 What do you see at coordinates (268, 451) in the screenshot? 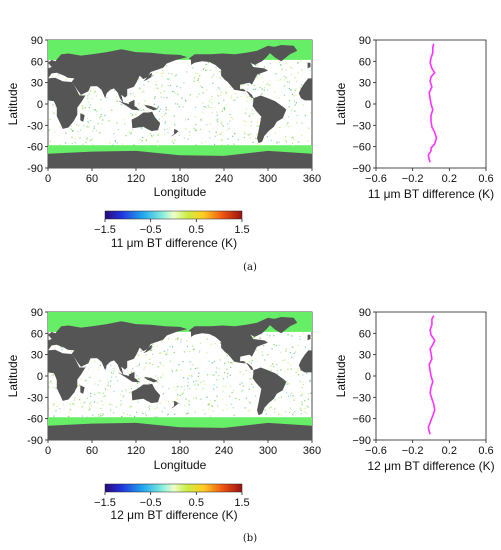
I see `x-tick-label: 300` at bounding box center [268, 451].